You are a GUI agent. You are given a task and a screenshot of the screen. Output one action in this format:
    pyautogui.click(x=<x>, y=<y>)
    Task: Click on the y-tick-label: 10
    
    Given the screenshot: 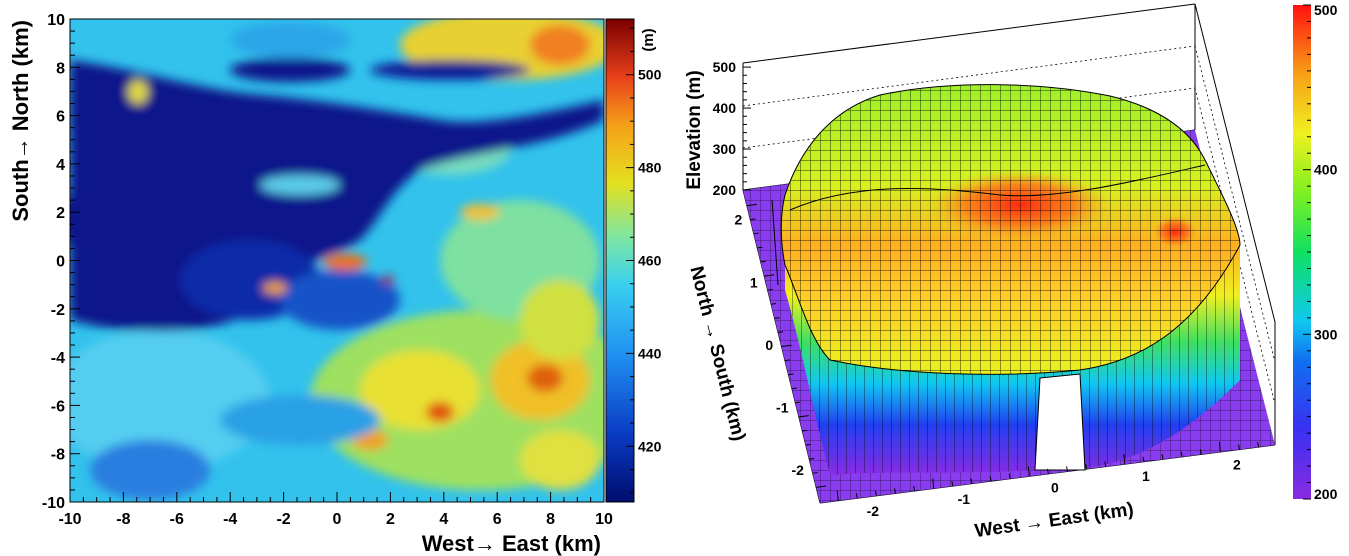 What is the action you would take?
    pyautogui.click(x=56, y=20)
    